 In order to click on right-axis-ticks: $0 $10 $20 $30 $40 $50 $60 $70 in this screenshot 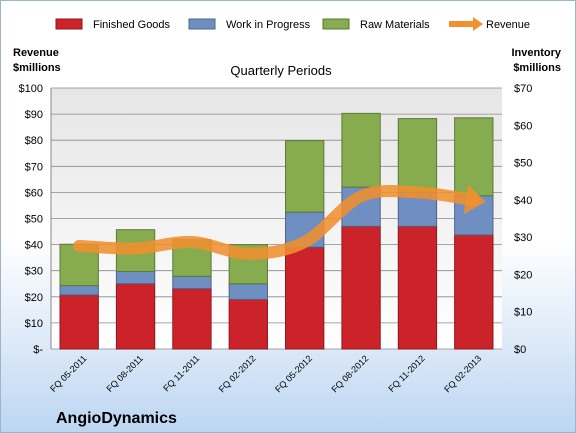, I will do `click(523, 219)`.